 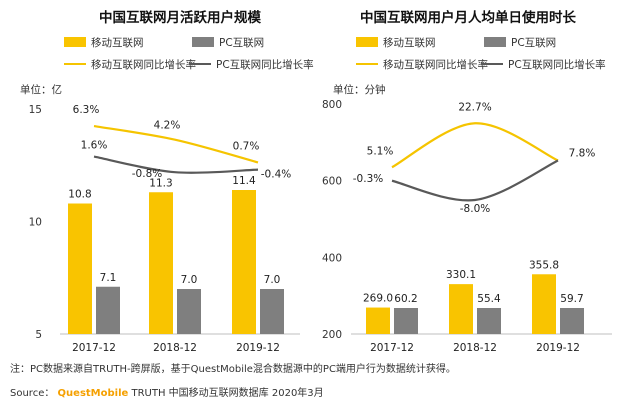 I want to click on chart1-legend-label-2: PC互联网, so click(x=241, y=43).